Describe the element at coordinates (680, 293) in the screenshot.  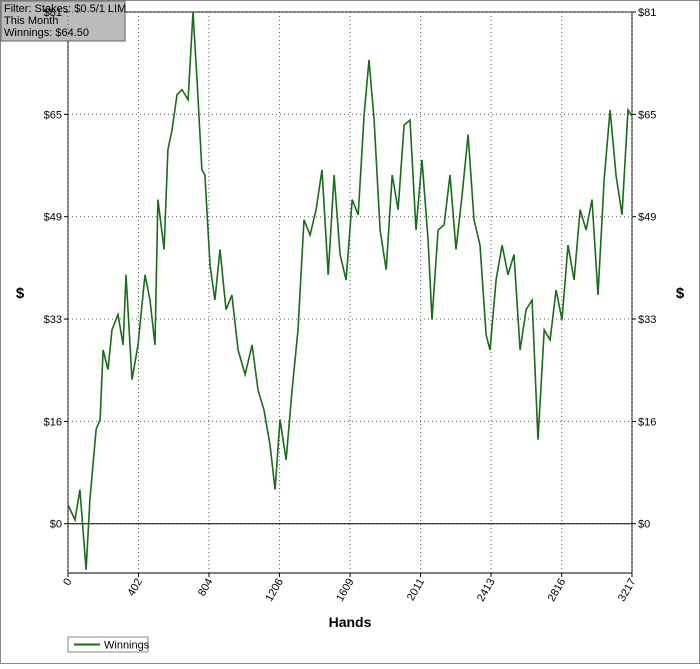
I see `y2-axis-label: $` at that location.